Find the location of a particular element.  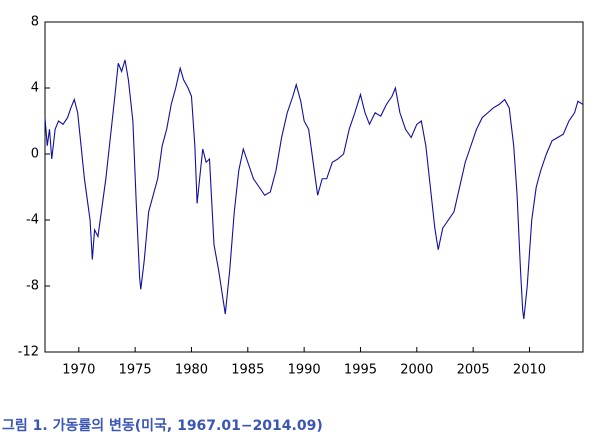

x-tick-label: 1970 is located at coordinates (78, 370).